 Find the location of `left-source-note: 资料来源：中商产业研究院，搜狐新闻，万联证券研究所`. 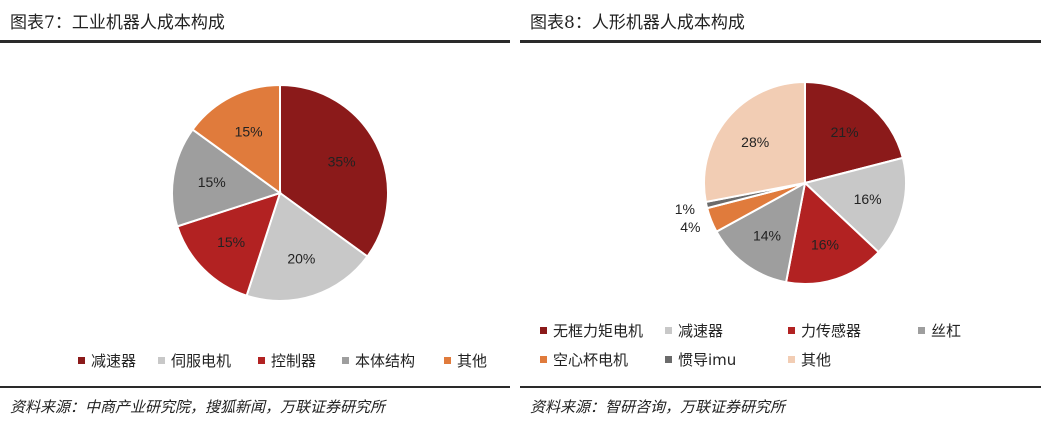

left-source-note: 资料来源：中商产业研究院，搜狐新闻，万联证券研究所 is located at coordinates (198, 407).